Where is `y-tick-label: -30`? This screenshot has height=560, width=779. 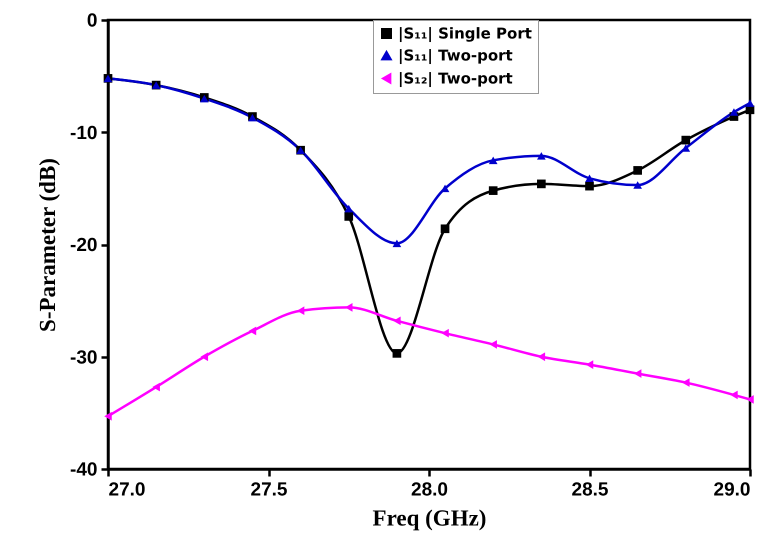
y-tick-label: -30 is located at coordinates (84, 357).